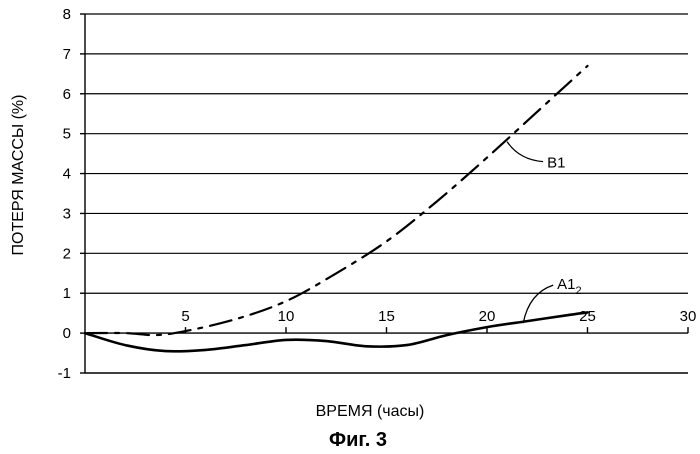  What do you see at coordinates (67, 174) in the screenshot?
I see `y-tick-label: 4` at bounding box center [67, 174].